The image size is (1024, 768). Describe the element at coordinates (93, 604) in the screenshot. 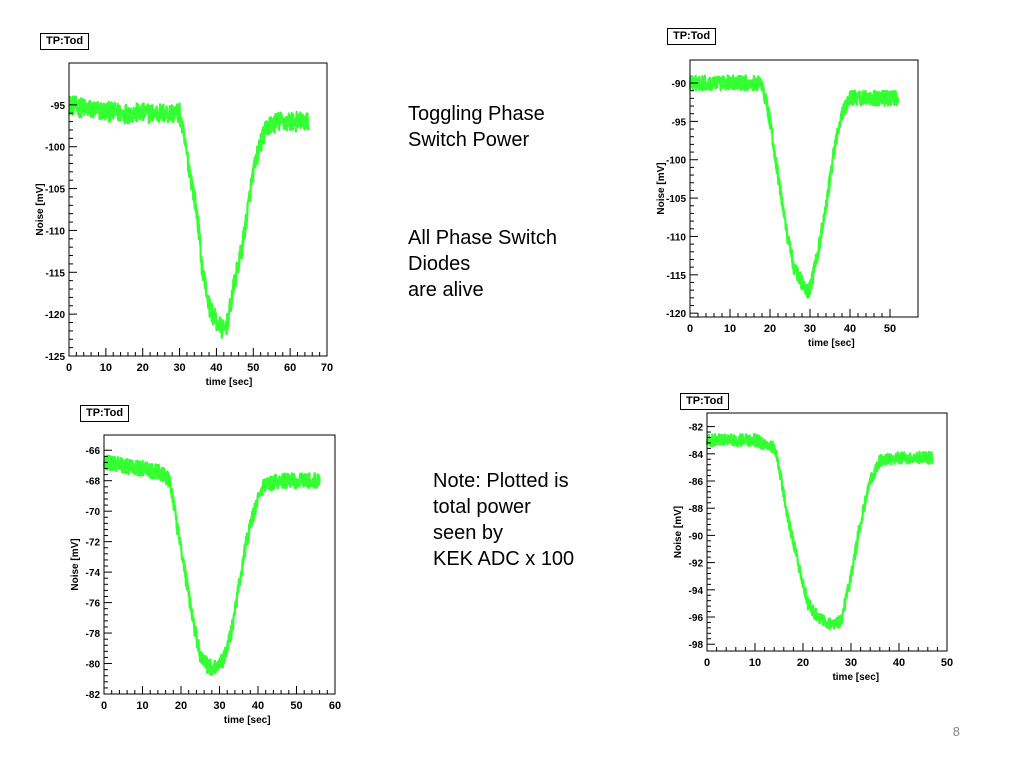

I see `y-tick-label: -76` at that location.